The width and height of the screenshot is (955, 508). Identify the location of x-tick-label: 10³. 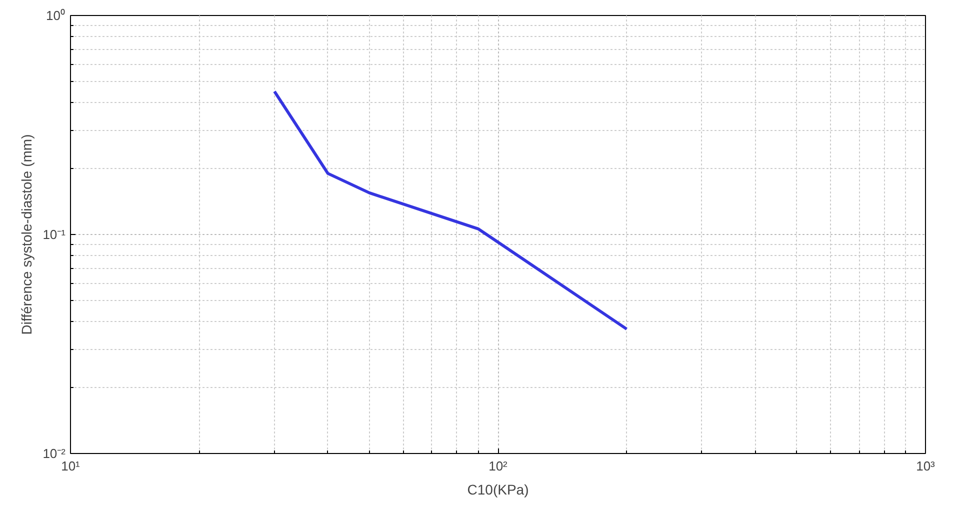
(926, 466).